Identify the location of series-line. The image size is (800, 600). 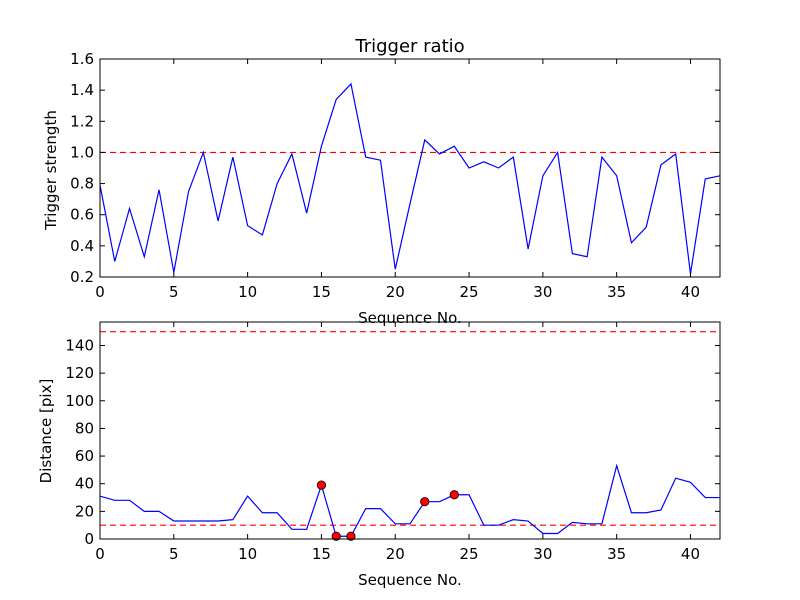
(410, 500).